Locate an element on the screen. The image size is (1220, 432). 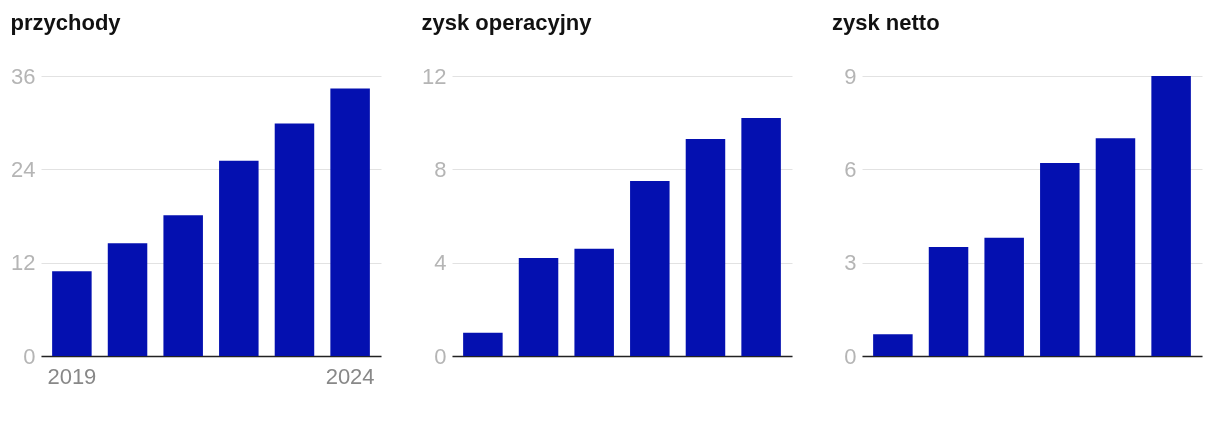
y-tick-label: 36 is located at coordinates (23, 76).